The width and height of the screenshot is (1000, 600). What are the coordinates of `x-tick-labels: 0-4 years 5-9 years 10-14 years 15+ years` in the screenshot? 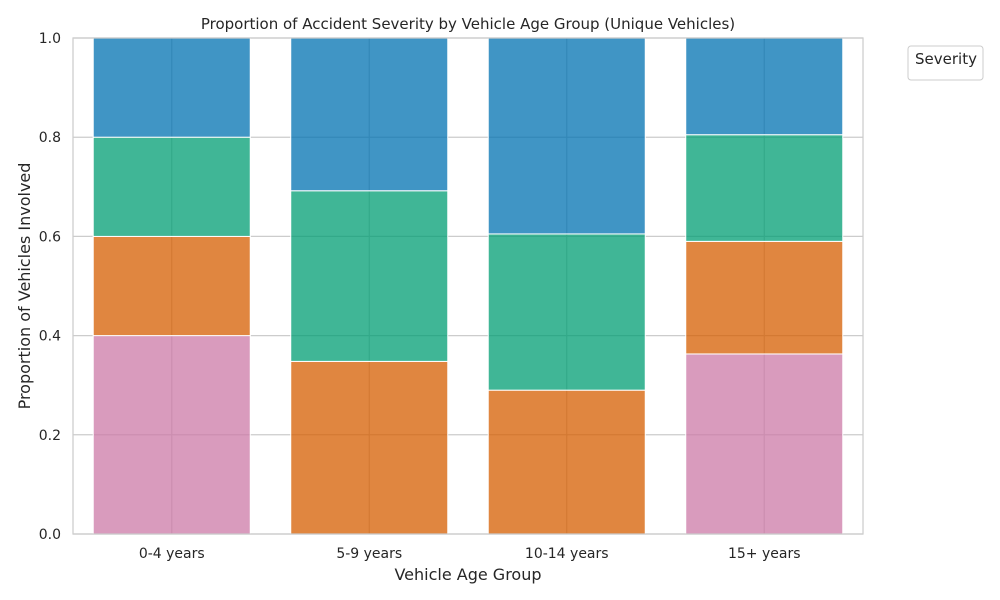 It's located at (470, 554).